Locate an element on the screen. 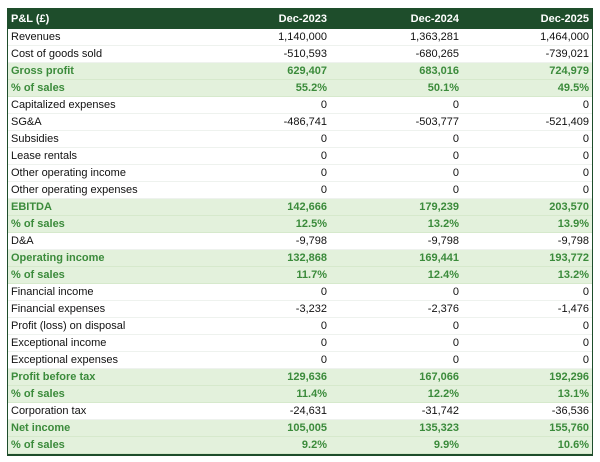 This screenshot has width=600, height=462. row: Revenues 1,140,000 1,363,281 1,464,000 is located at coordinates (300, 37).